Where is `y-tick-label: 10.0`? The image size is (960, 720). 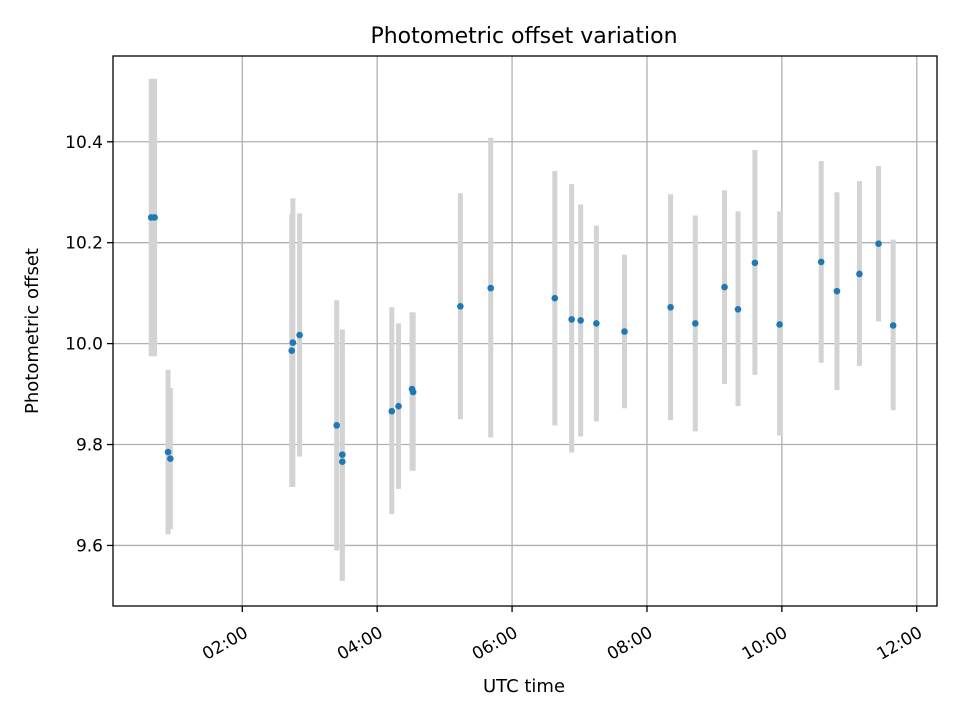
y-tick-label: 10.0 is located at coordinates (84, 345).